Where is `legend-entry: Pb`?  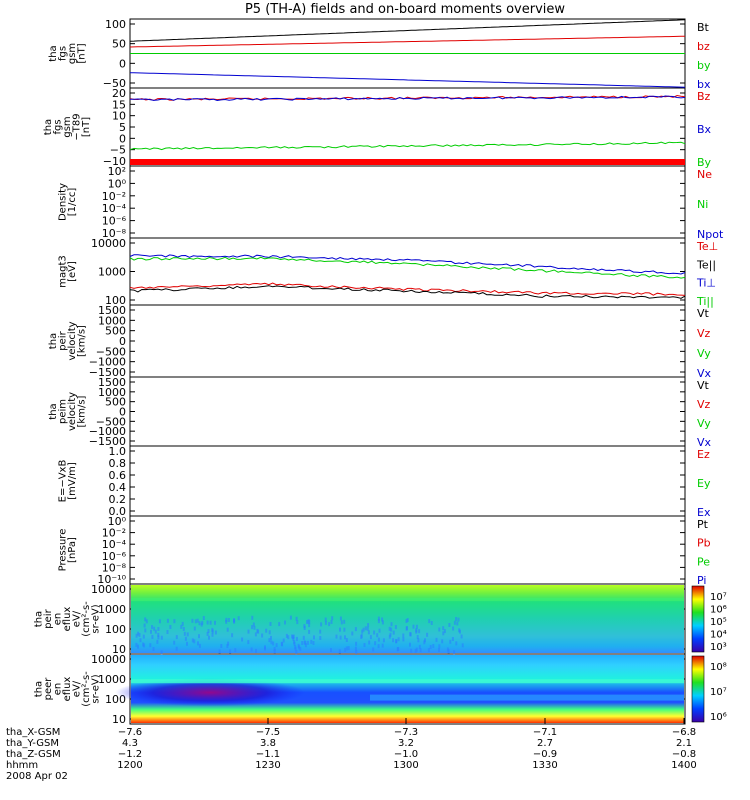 legend-entry: Pb is located at coordinates (704, 543).